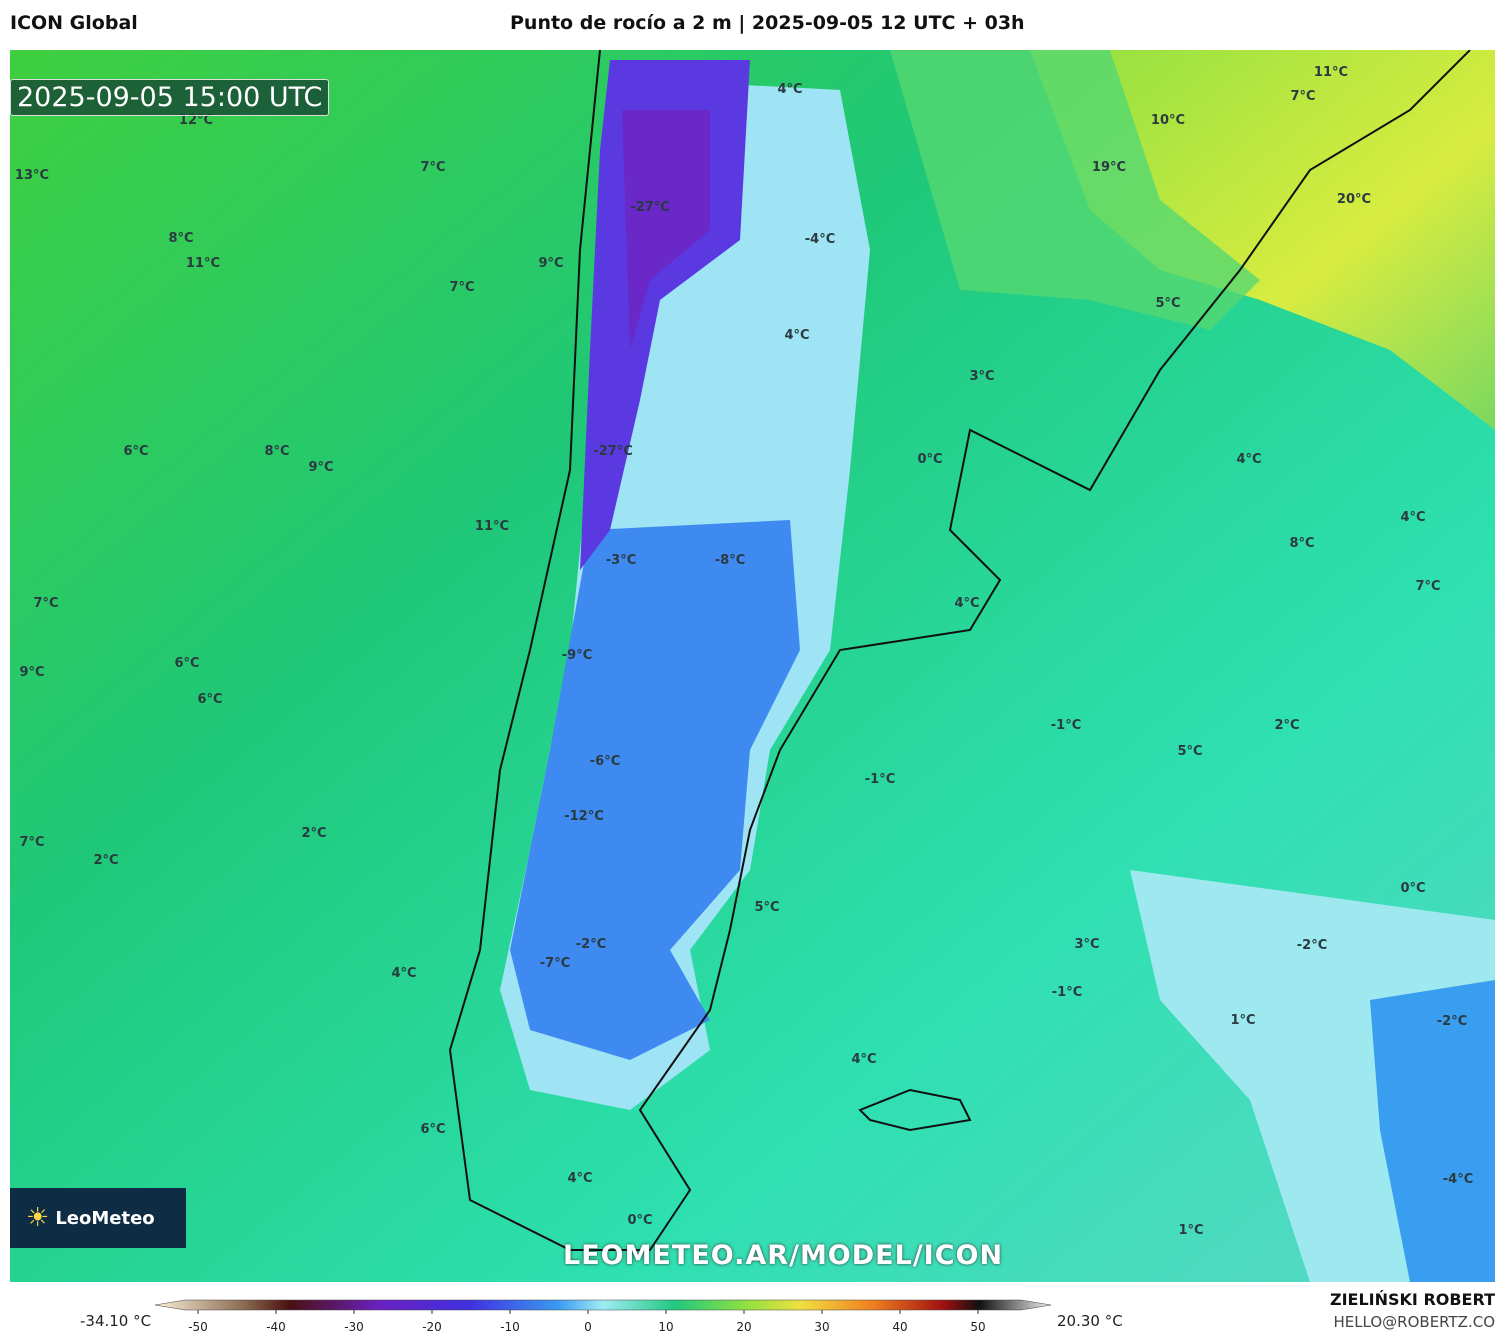  What do you see at coordinates (821, 1327) in the screenshot?
I see `colorbar-tick-label: 30` at bounding box center [821, 1327].